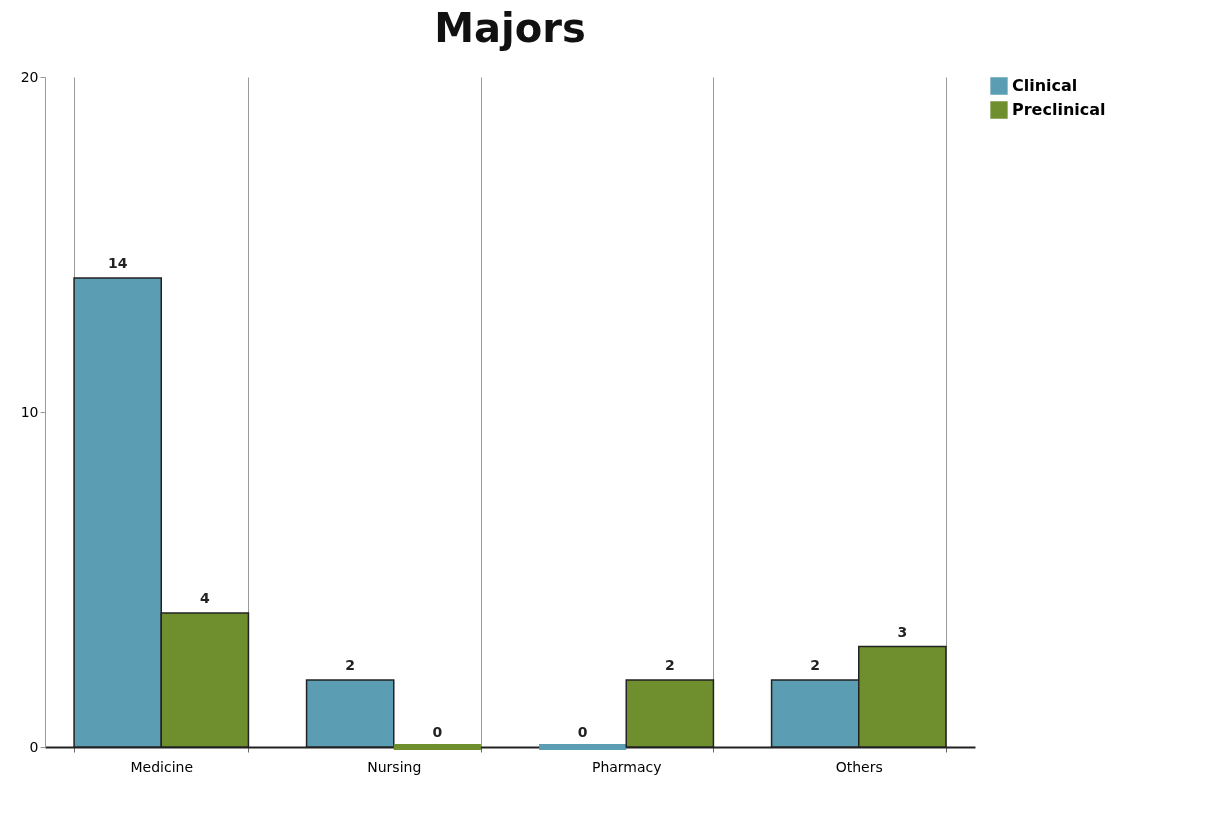 The image size is (1206, 828). Describe the element at coordinates (394, 766) in the screenshot. I see `x-tick-label: Nursing` at that location.